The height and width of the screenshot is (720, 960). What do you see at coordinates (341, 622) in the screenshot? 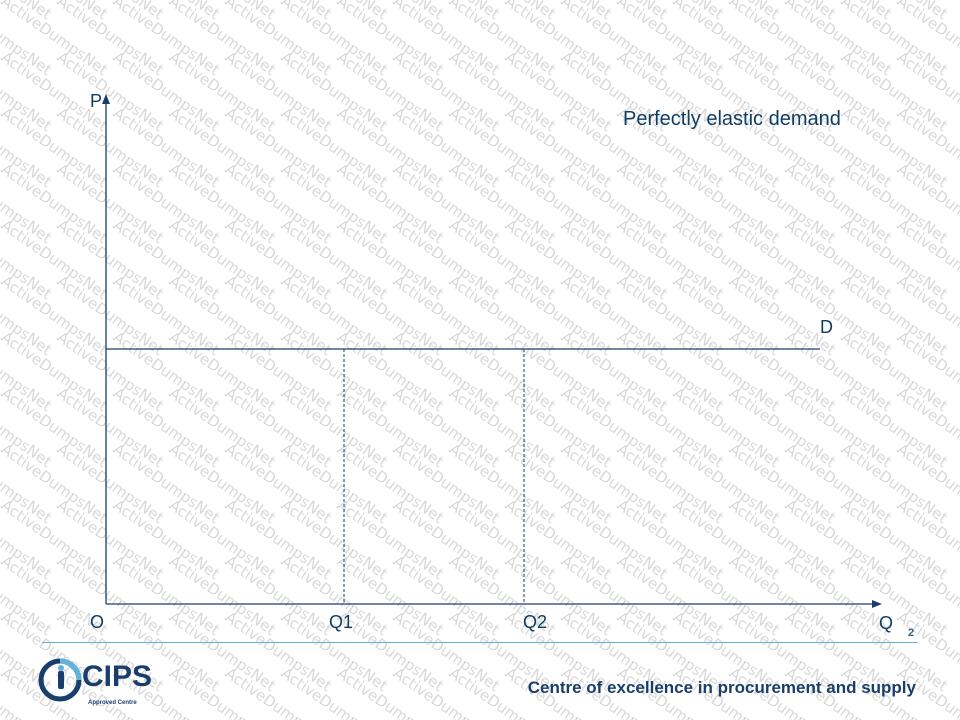
I see `q1-label: Q1` at bounding box center [341, 622].